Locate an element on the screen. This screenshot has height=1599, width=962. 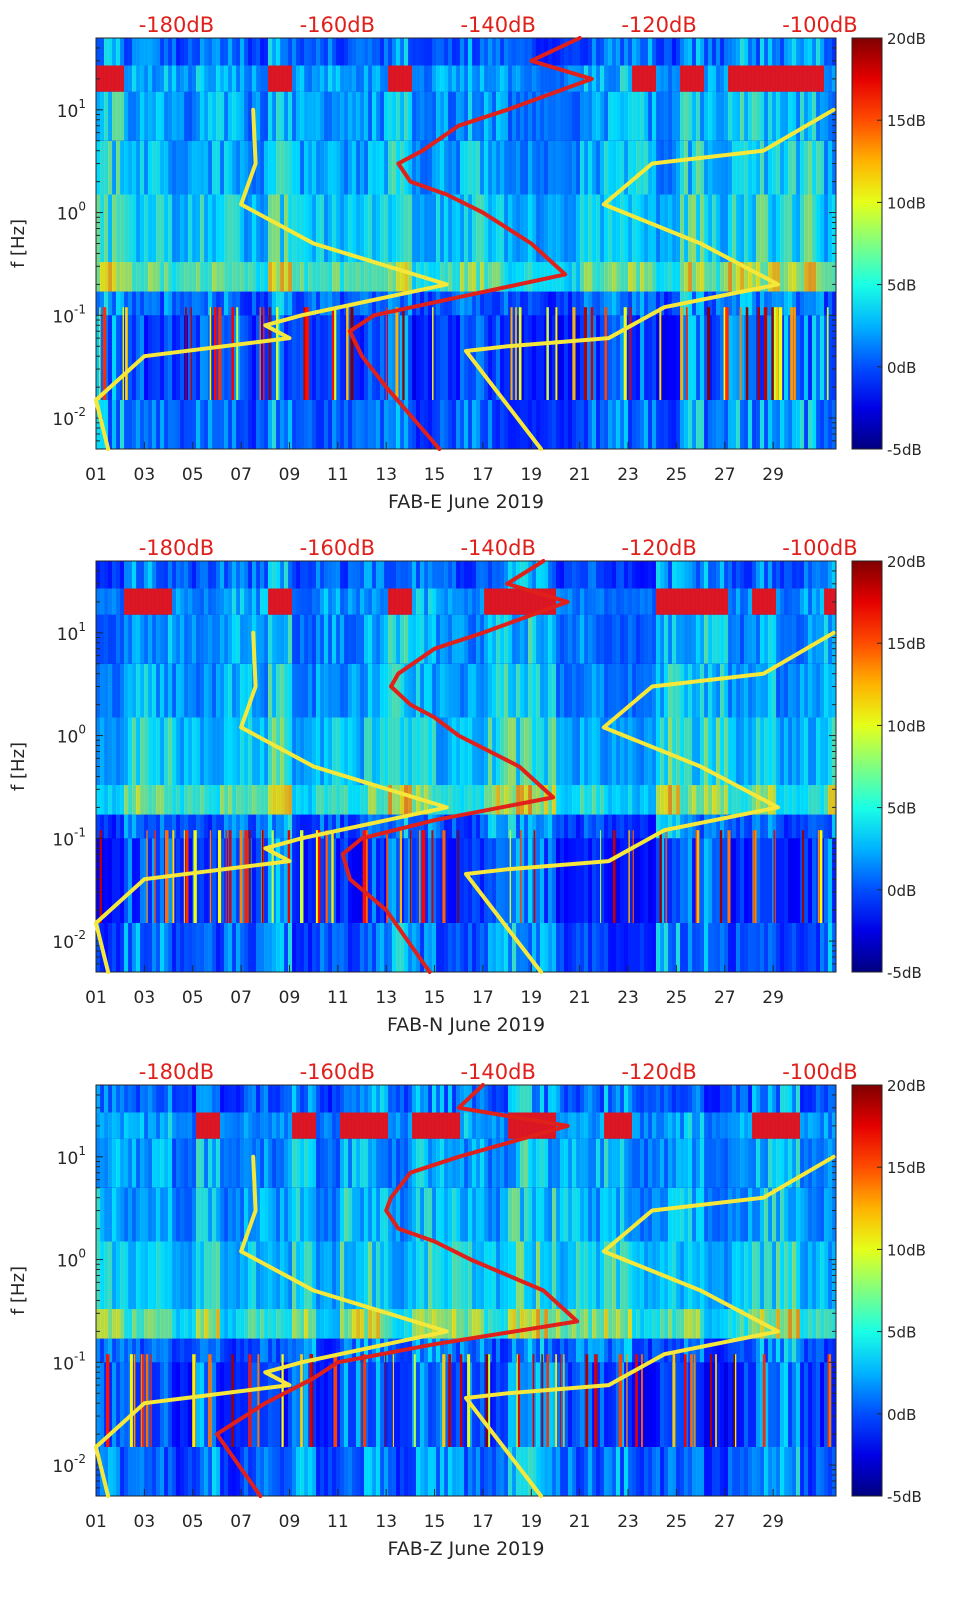
heatmap-transient is located at coordinates (601, 876).